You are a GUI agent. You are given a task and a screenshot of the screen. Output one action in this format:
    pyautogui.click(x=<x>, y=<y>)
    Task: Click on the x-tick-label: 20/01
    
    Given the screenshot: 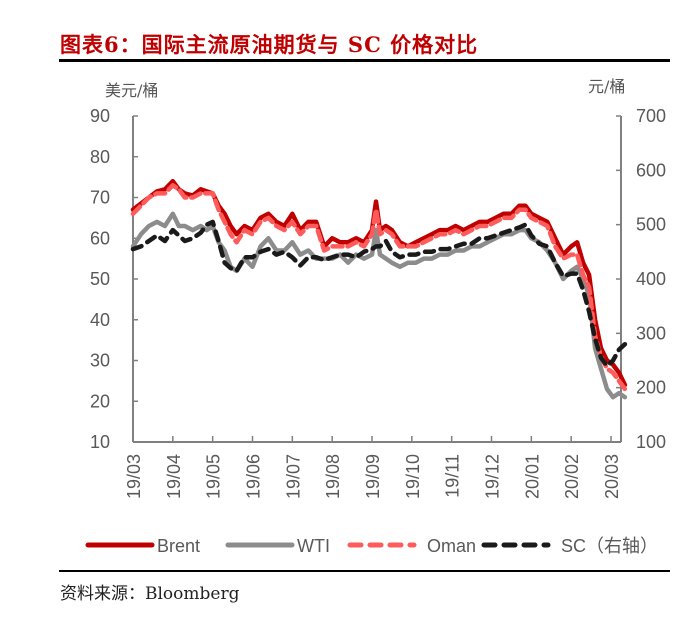 What is the action you would take?
    pyautogui.click(x=532, y=476)
    